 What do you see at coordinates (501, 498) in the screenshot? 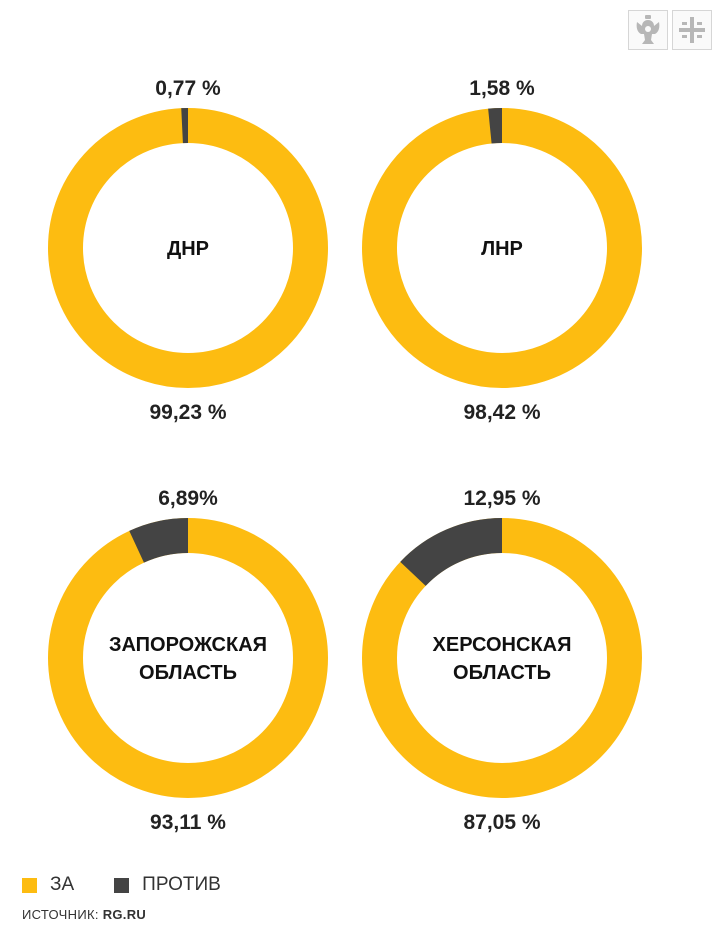
I see `against-value-label: 12,95 %` at bounding box center [501, 498].